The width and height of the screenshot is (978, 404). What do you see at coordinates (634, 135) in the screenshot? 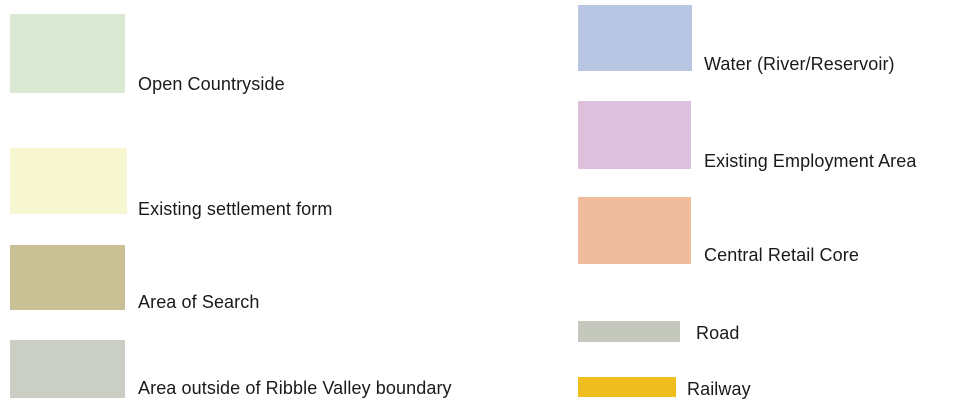
I see `existing-employment-area-swatch` at bounding box center [634, 135].